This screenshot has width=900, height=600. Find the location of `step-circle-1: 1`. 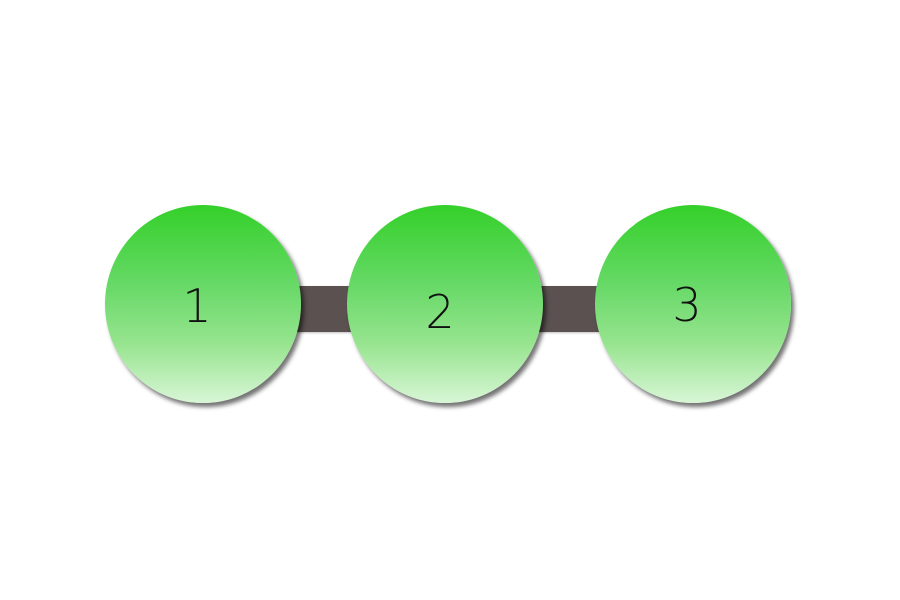

step-circle-1: 1 is located at coordinates (203, 304).